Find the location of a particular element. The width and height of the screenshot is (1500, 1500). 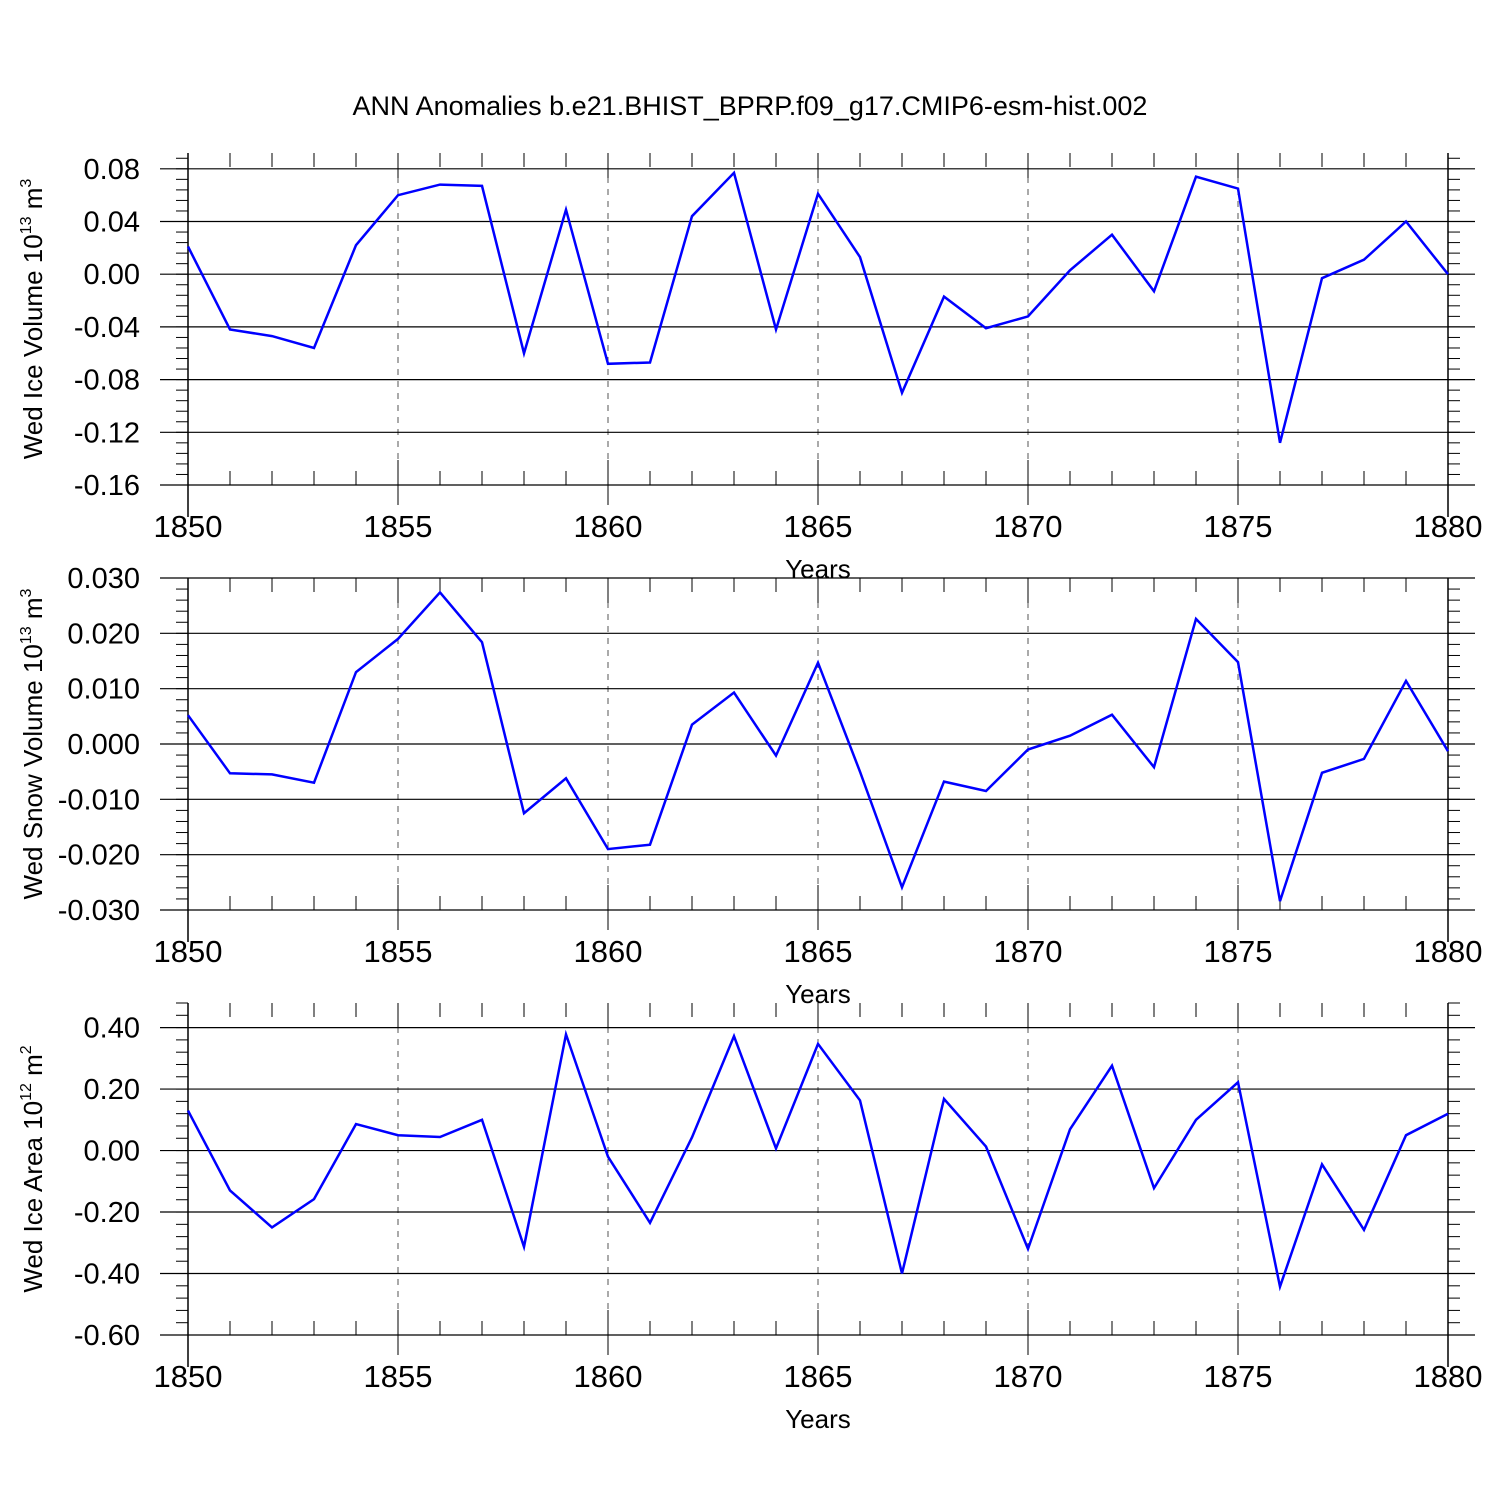

y-tick-label: 0.20 is located at coordinates (112, 1090).